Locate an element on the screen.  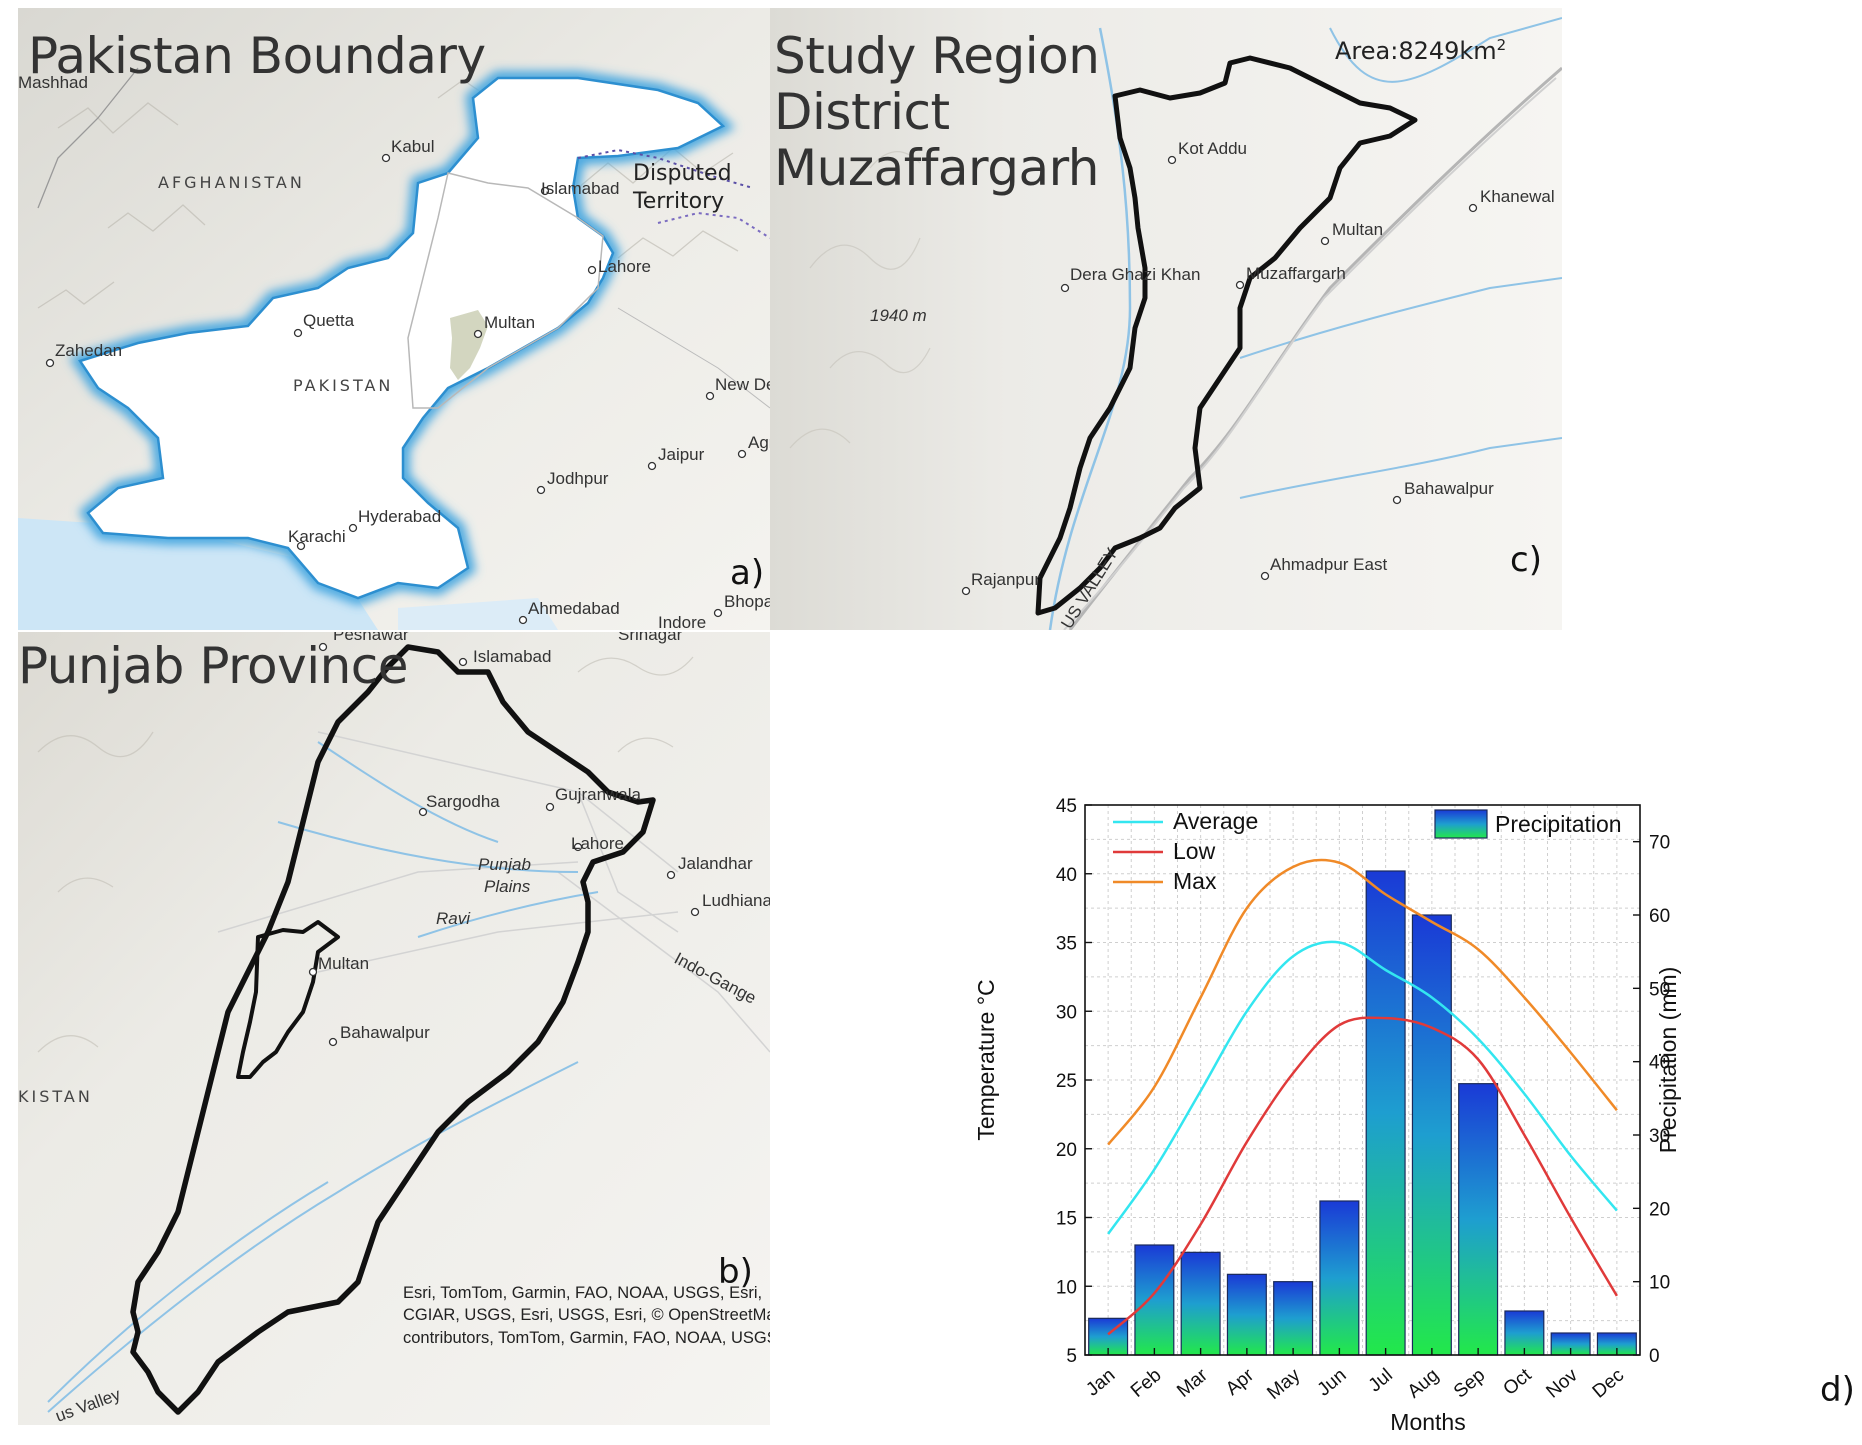
y-tick-label: 45 is located at coordinates (1066, 806).